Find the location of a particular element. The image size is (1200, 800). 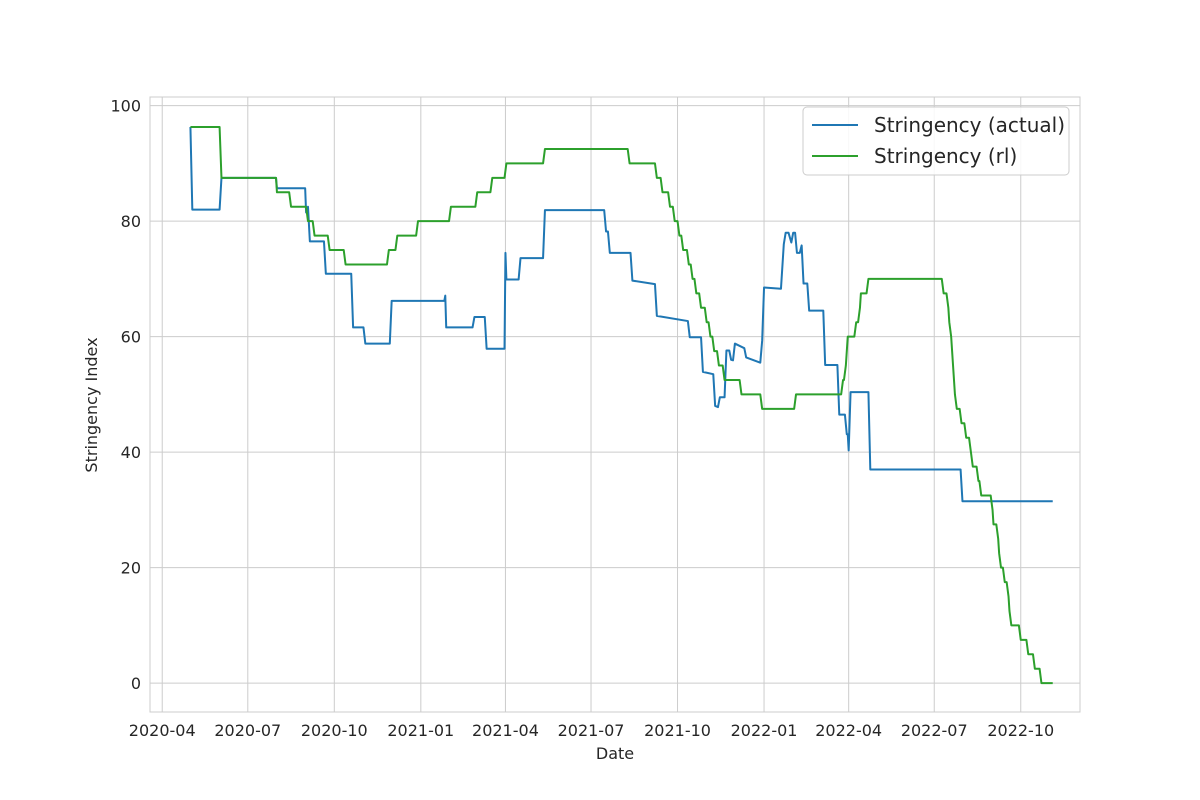

legend-label: Stringency (actual) is located at coordinates (969, 125).